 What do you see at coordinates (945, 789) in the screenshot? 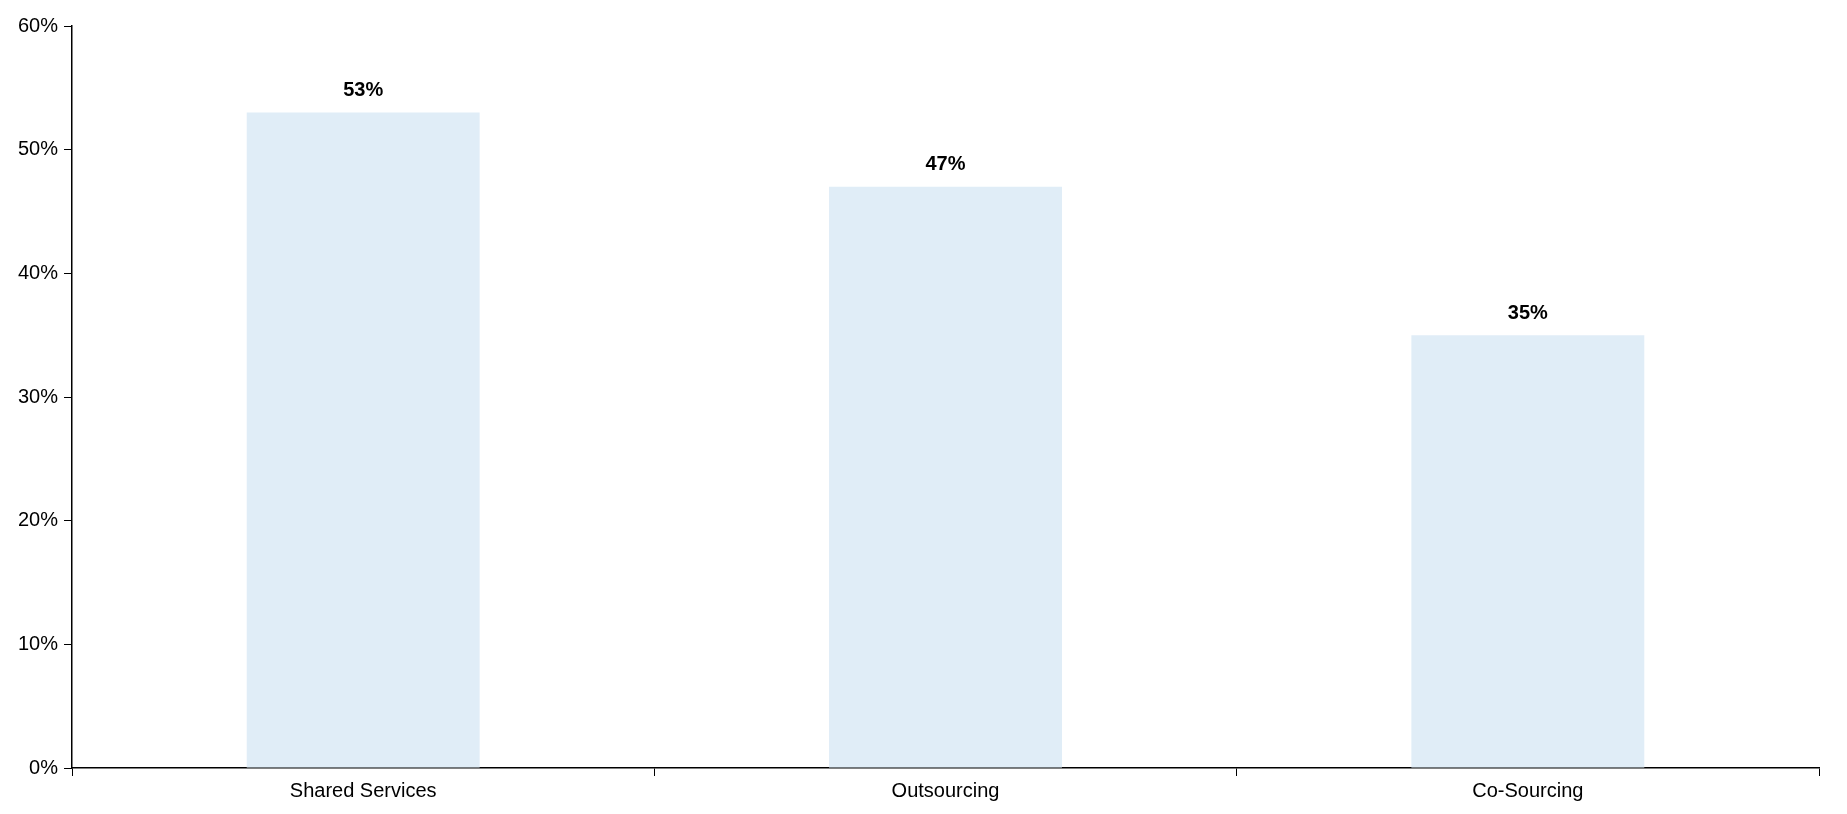
I see `x-tick-label: Outsourcing` at bounding box center [945, 789].